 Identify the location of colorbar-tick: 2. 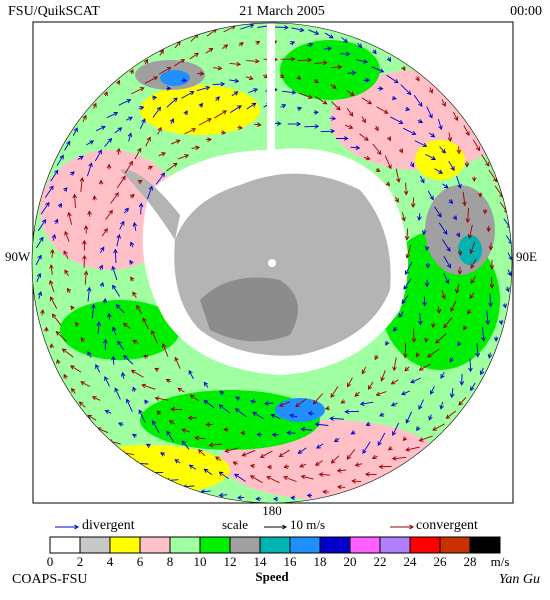
(80, 561).